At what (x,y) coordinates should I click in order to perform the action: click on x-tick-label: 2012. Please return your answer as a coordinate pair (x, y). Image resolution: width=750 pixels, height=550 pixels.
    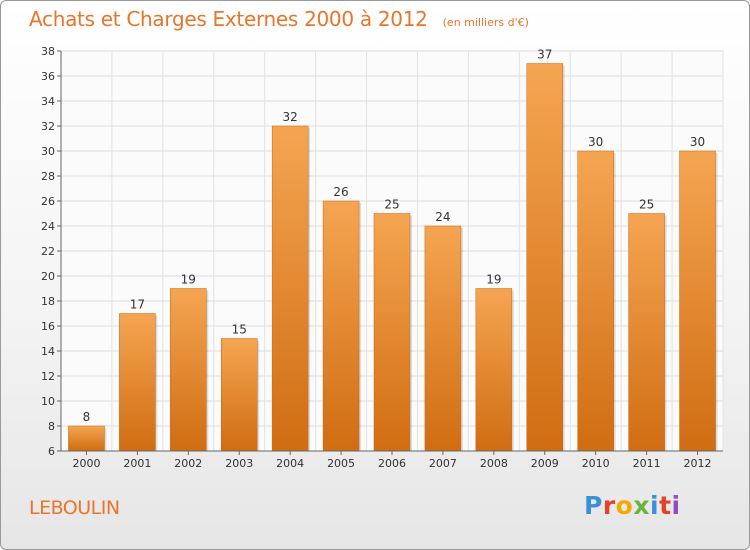
    Looking at the image, I should click on (698, 463).